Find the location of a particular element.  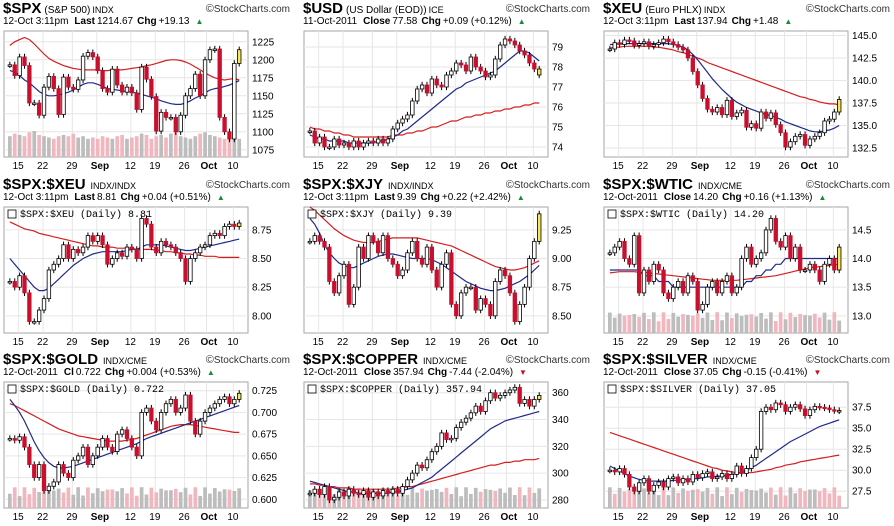

quote-date: 12-Oct-2011 is located at coordinates (630, 197).